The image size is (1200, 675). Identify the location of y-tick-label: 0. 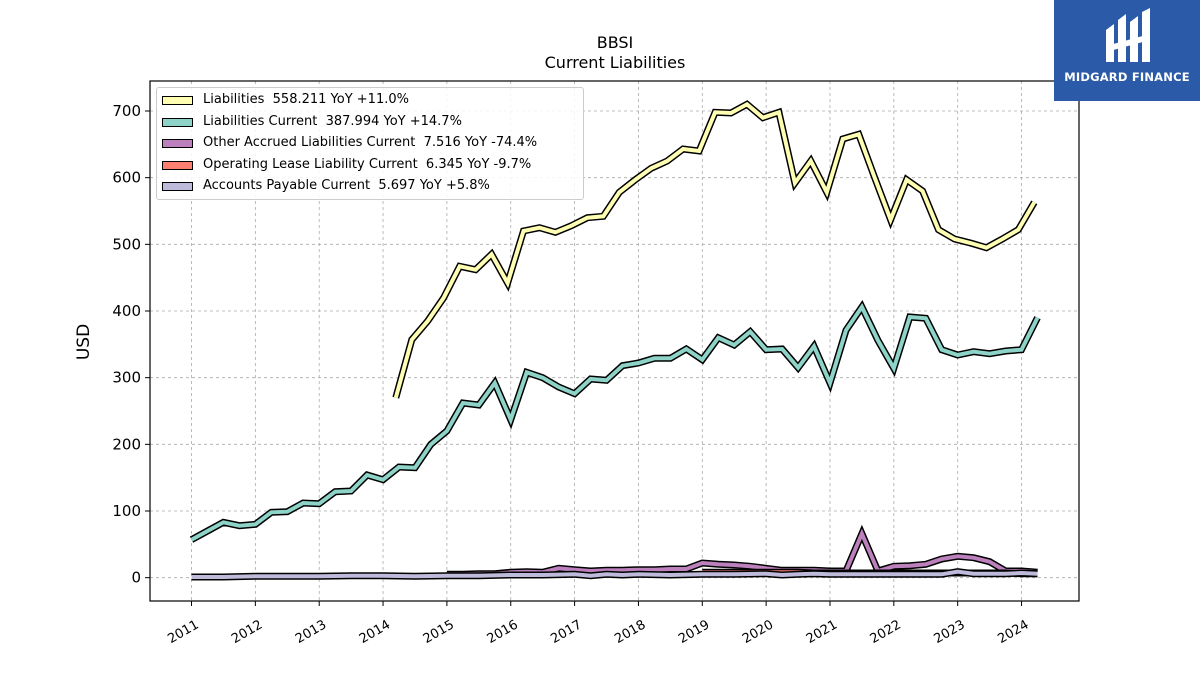
(136, 578).